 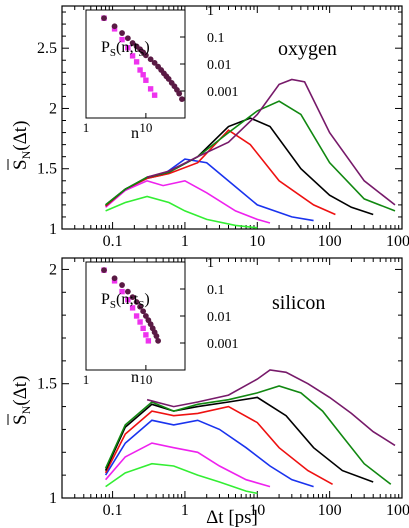 I want to click on y-axis-label-oxygen: SN(Δt), so click(x=20, y=145).